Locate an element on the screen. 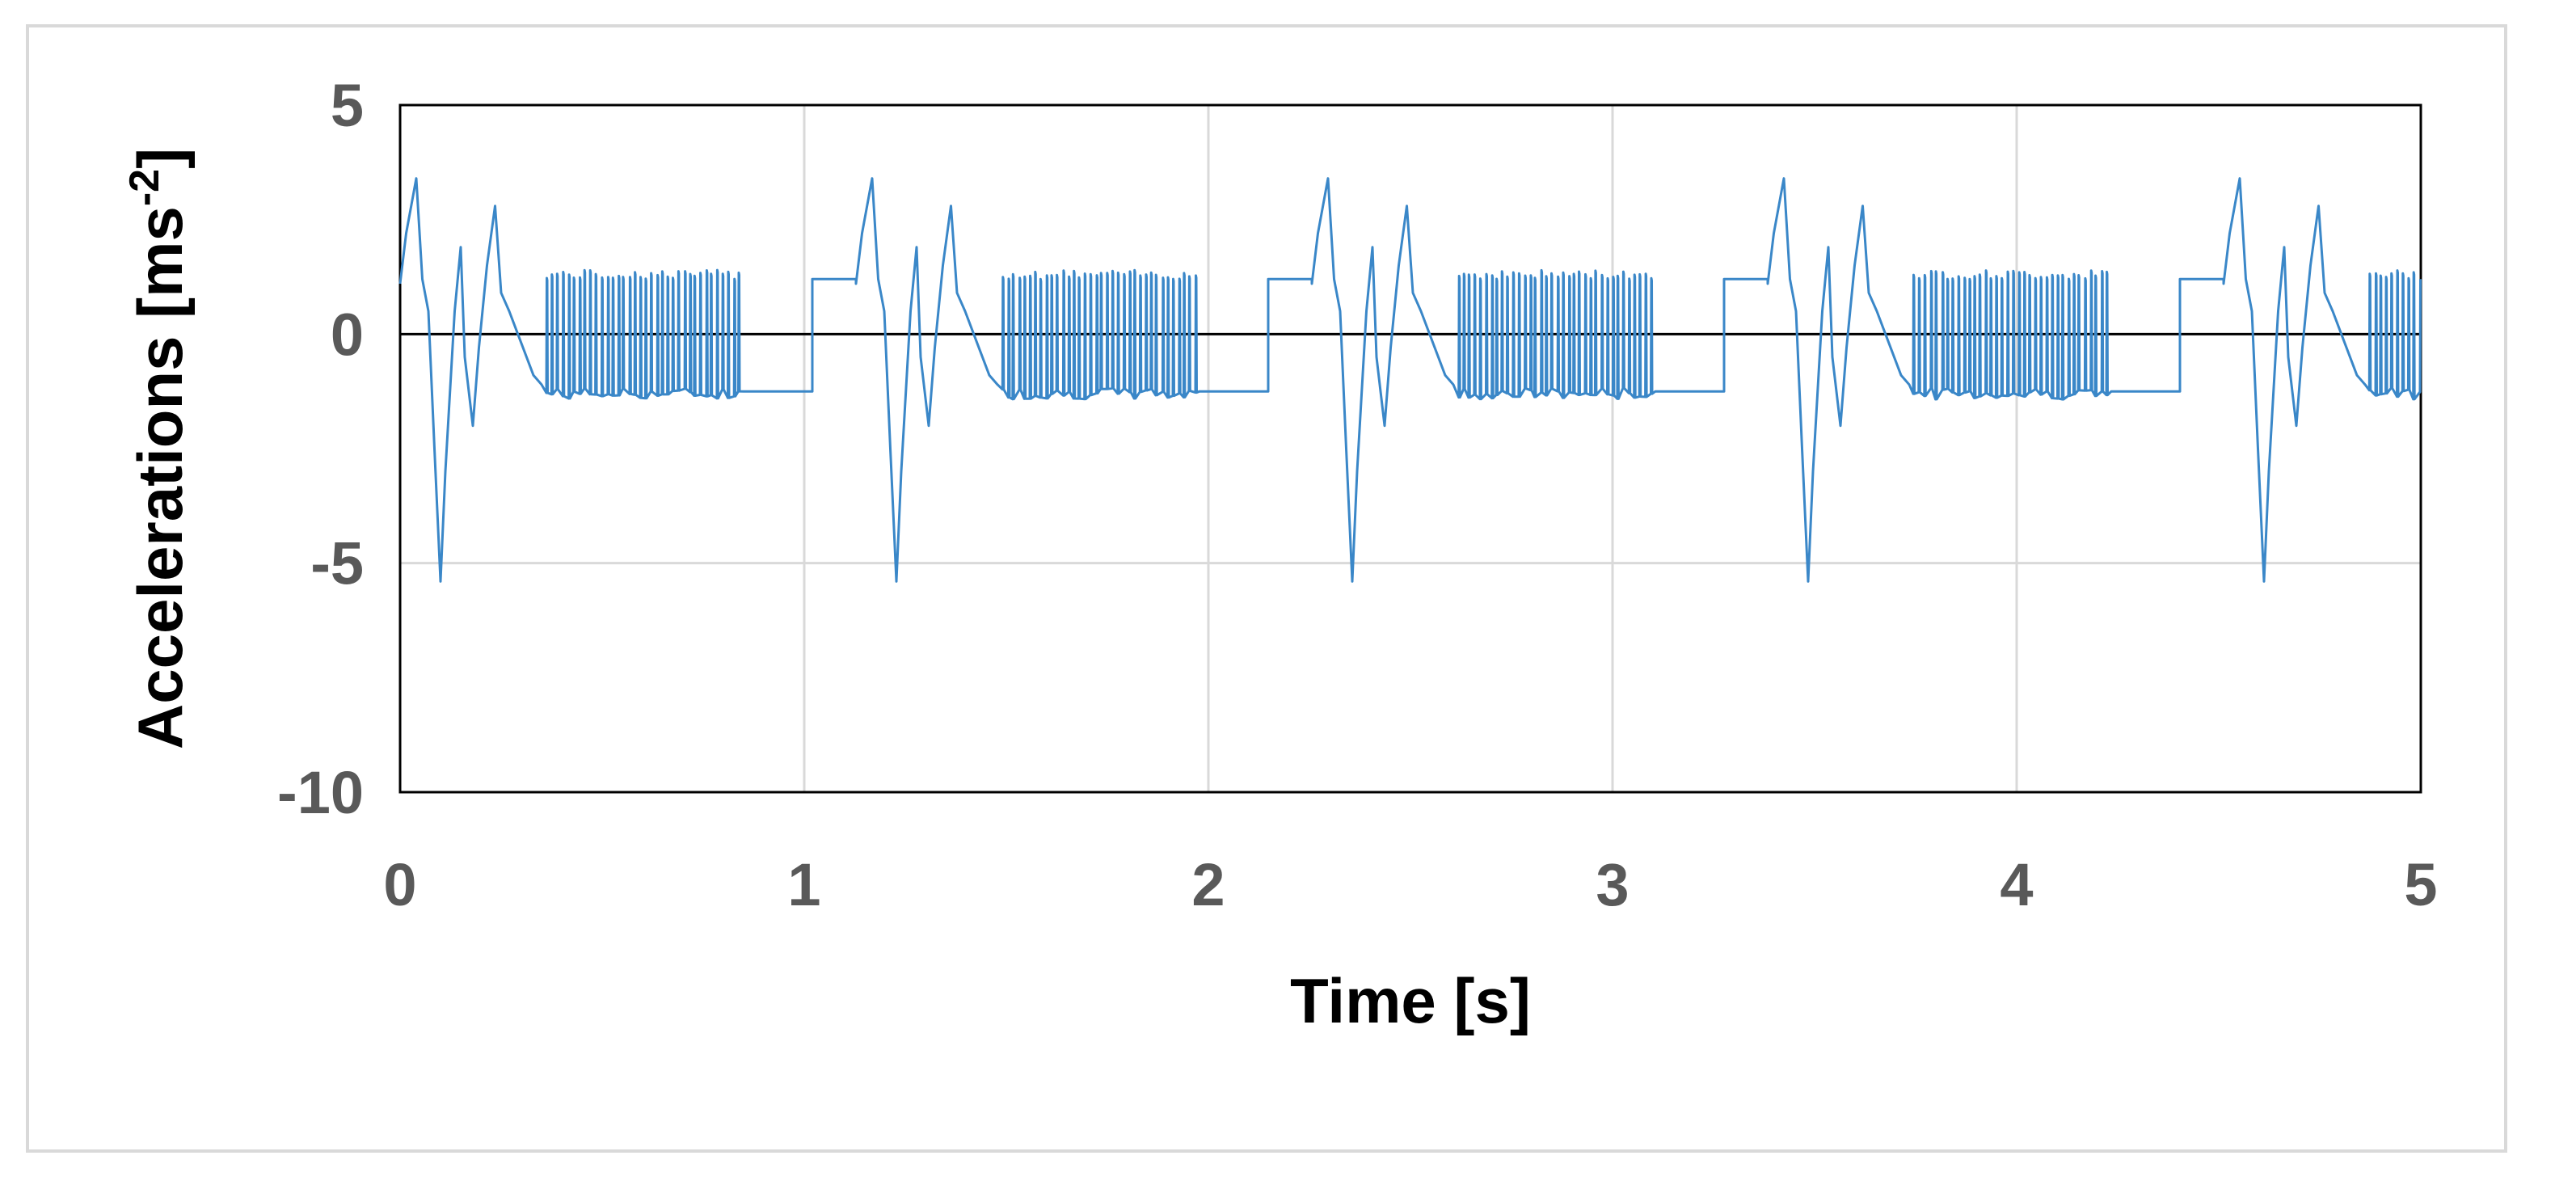  y-tick-labels: 5 0 -5 -10 is located at coordinates (320, 449).